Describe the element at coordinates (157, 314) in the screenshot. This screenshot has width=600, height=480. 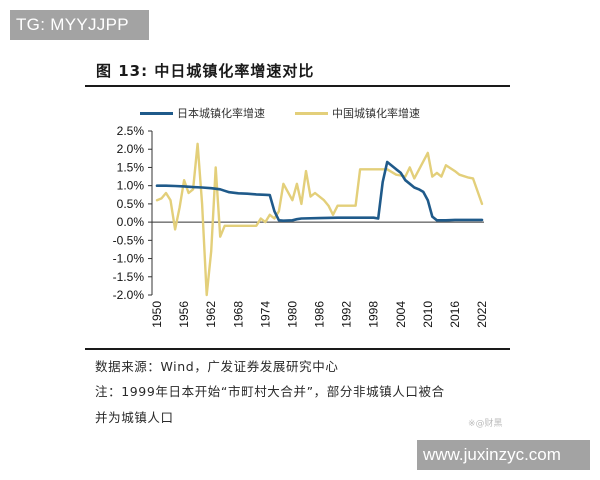
I see `x-tick-label: 1950` at that location.